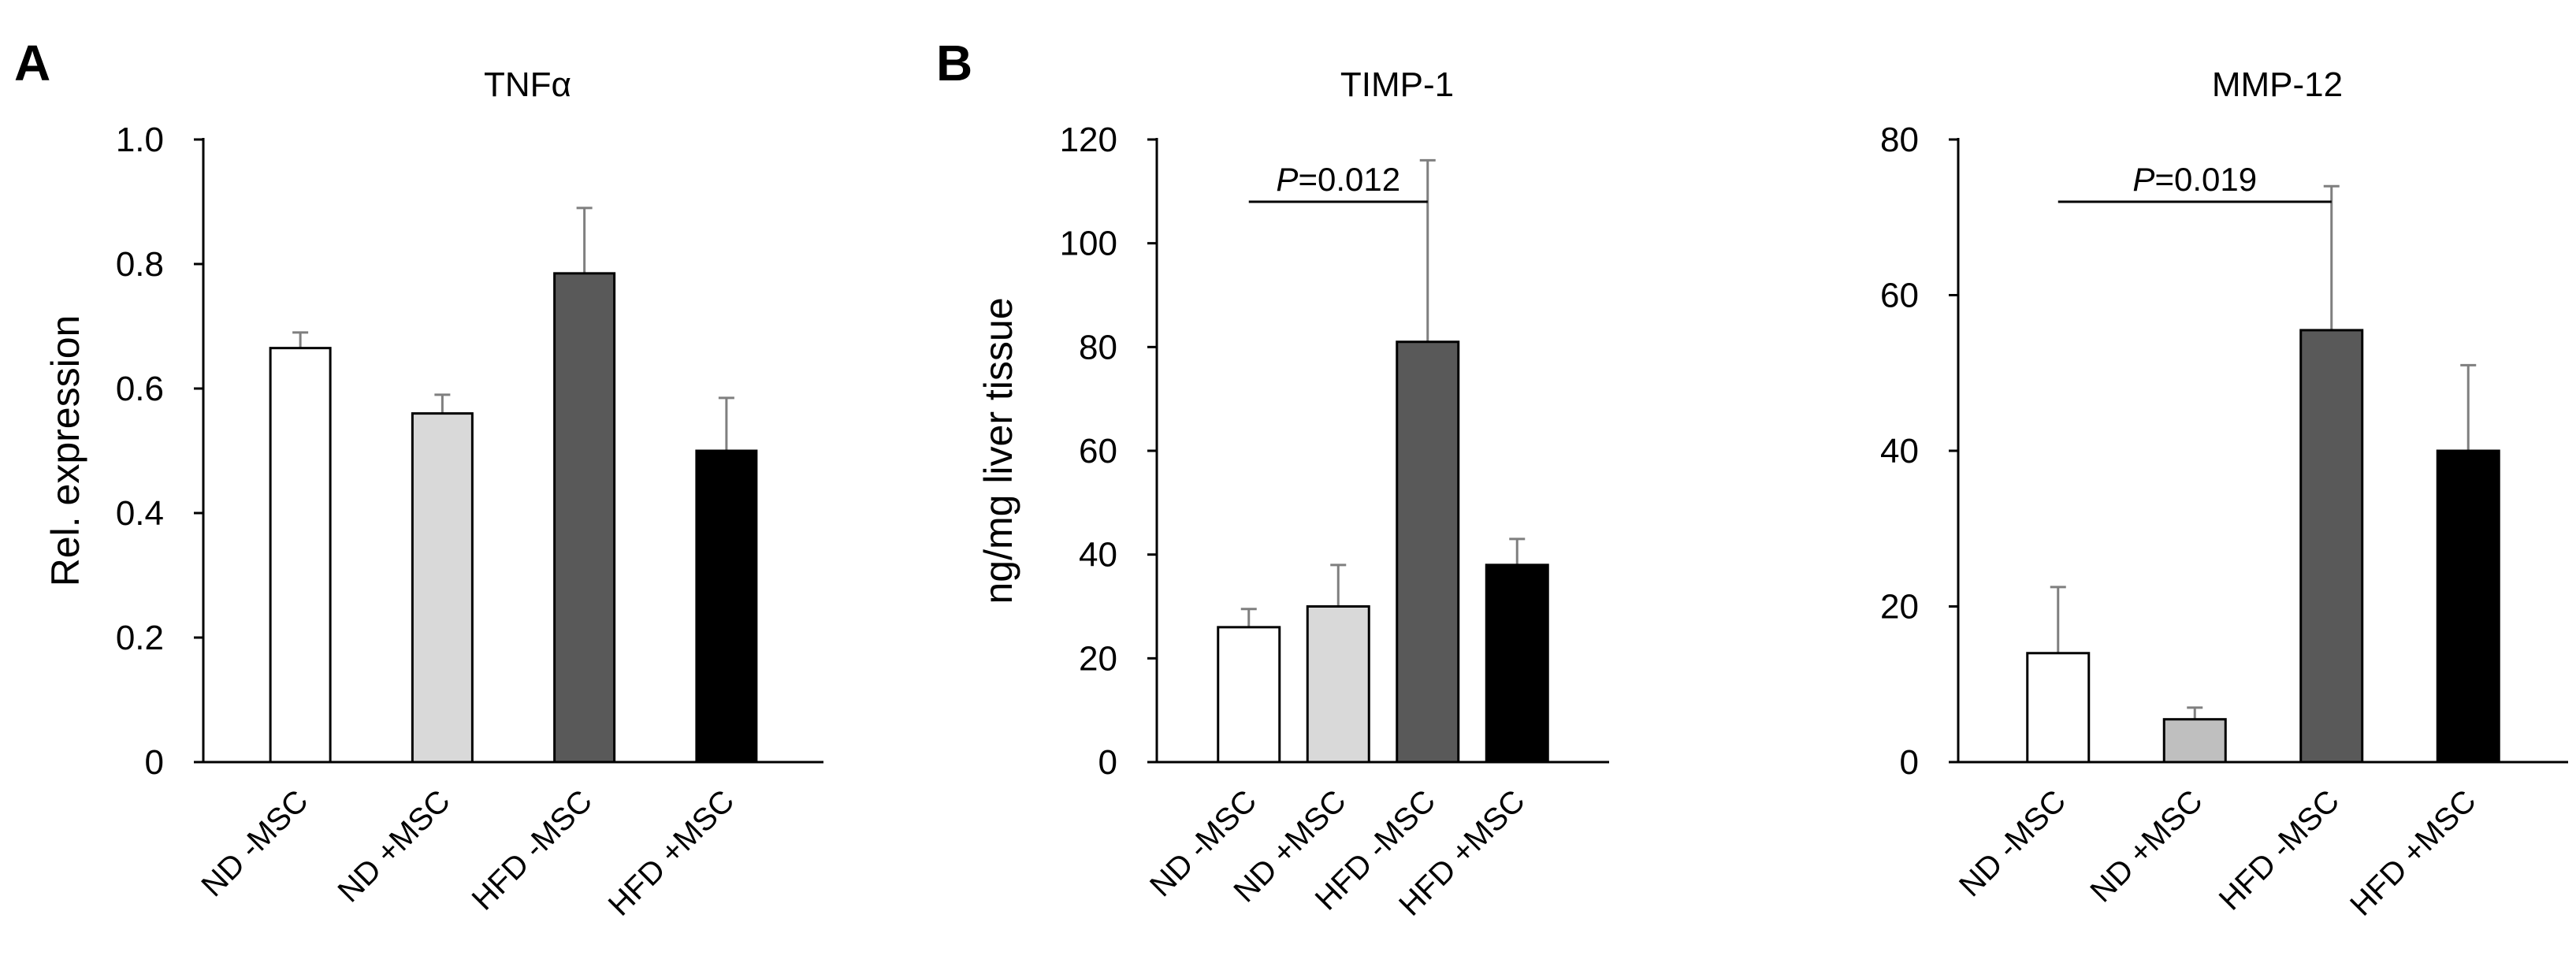 This screenshot has height=967, width=2576. What do you see at coordinates (1088, 140) in the screenshot?
I see `y-tick-label: 120` at bounding box center [1088, 140].